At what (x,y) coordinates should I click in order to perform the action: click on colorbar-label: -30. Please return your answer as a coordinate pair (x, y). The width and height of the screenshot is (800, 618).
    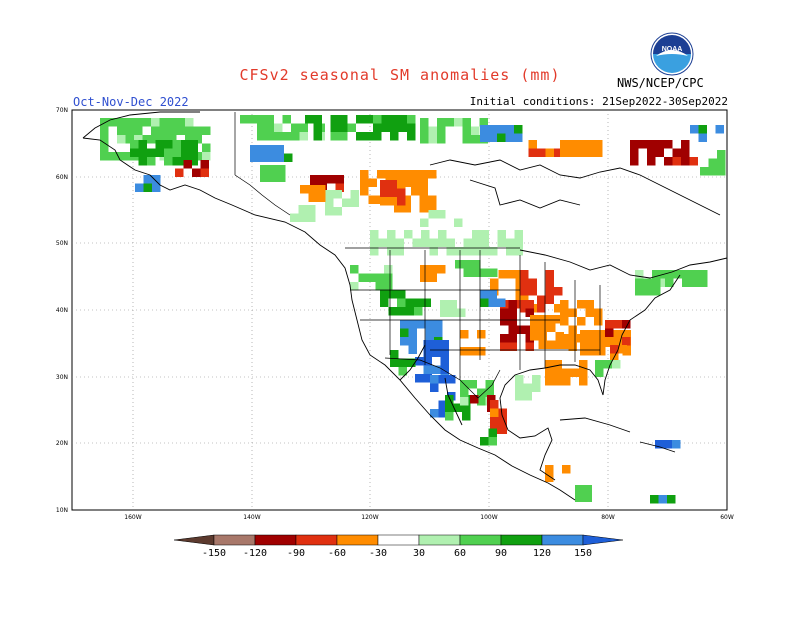
    Looking at the image, I should click on (378, 553).